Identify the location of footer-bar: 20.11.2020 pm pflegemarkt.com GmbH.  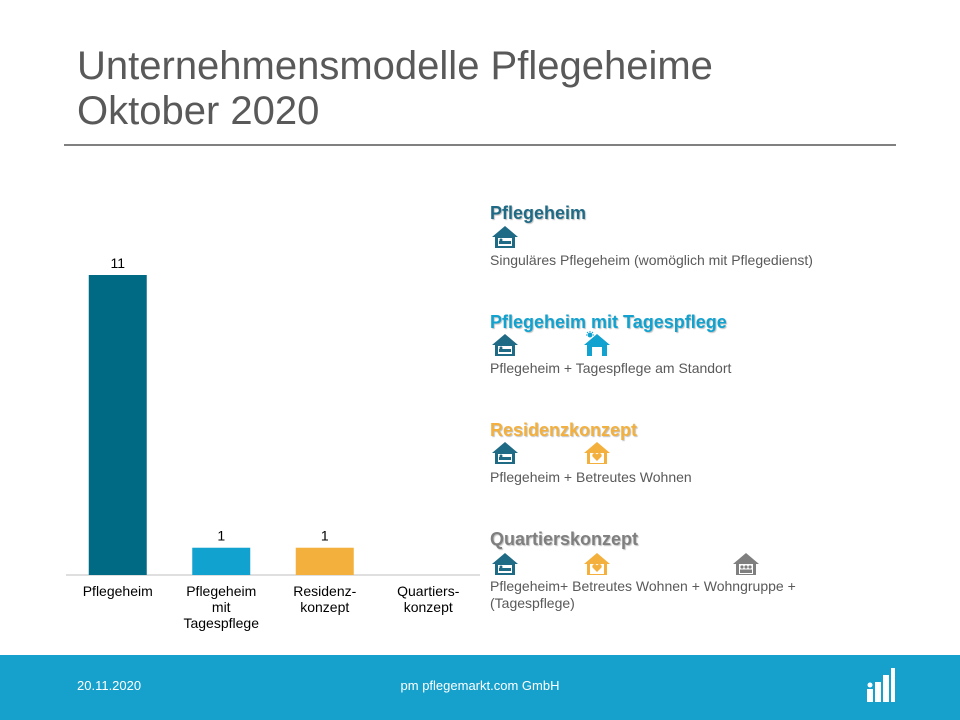
(480, 687).